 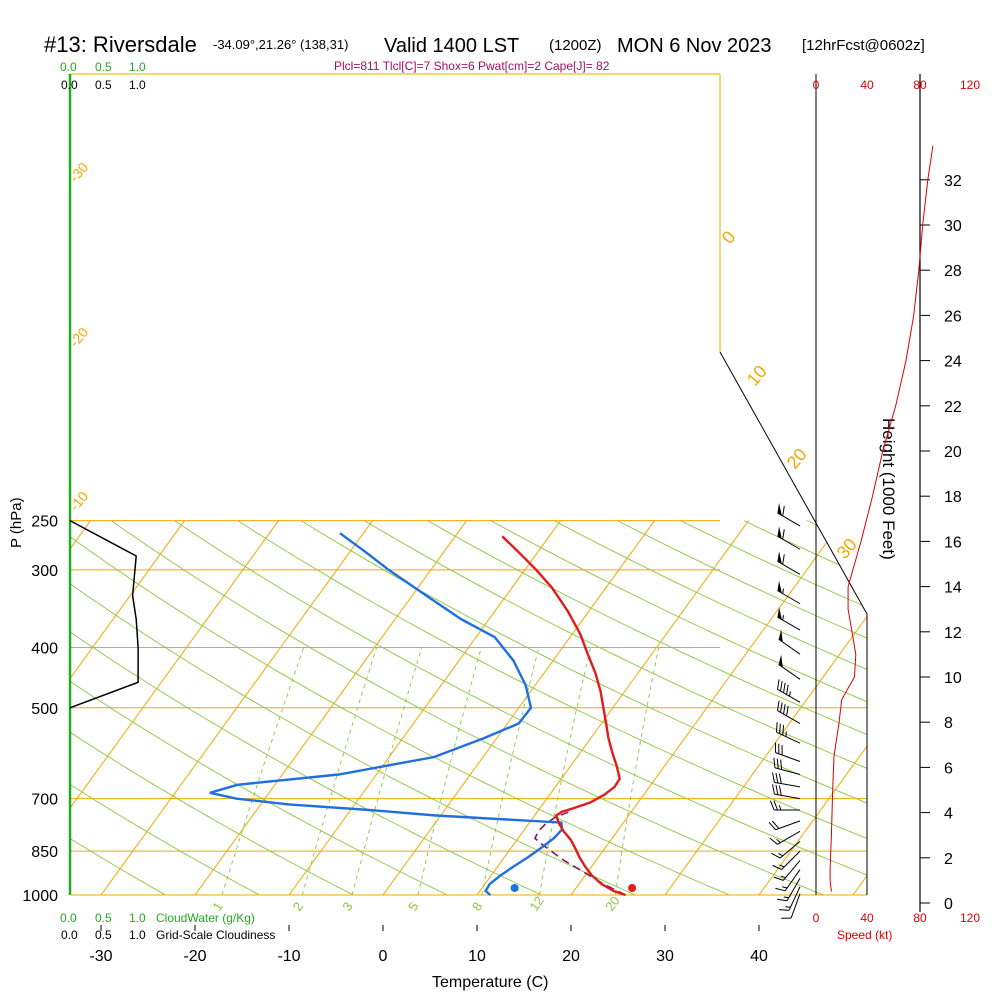 What do you see at coordinates (816, 85) in the screenshot?
I see `speed-tick-label: 0` at bounding box center [816, 85].